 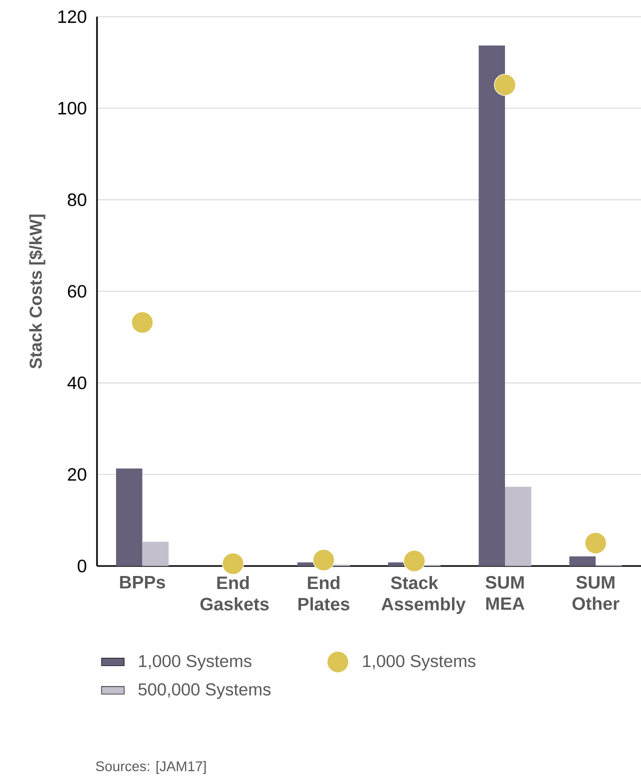 I want to click on y-tick-label: 0, so click(x=82, y=566).